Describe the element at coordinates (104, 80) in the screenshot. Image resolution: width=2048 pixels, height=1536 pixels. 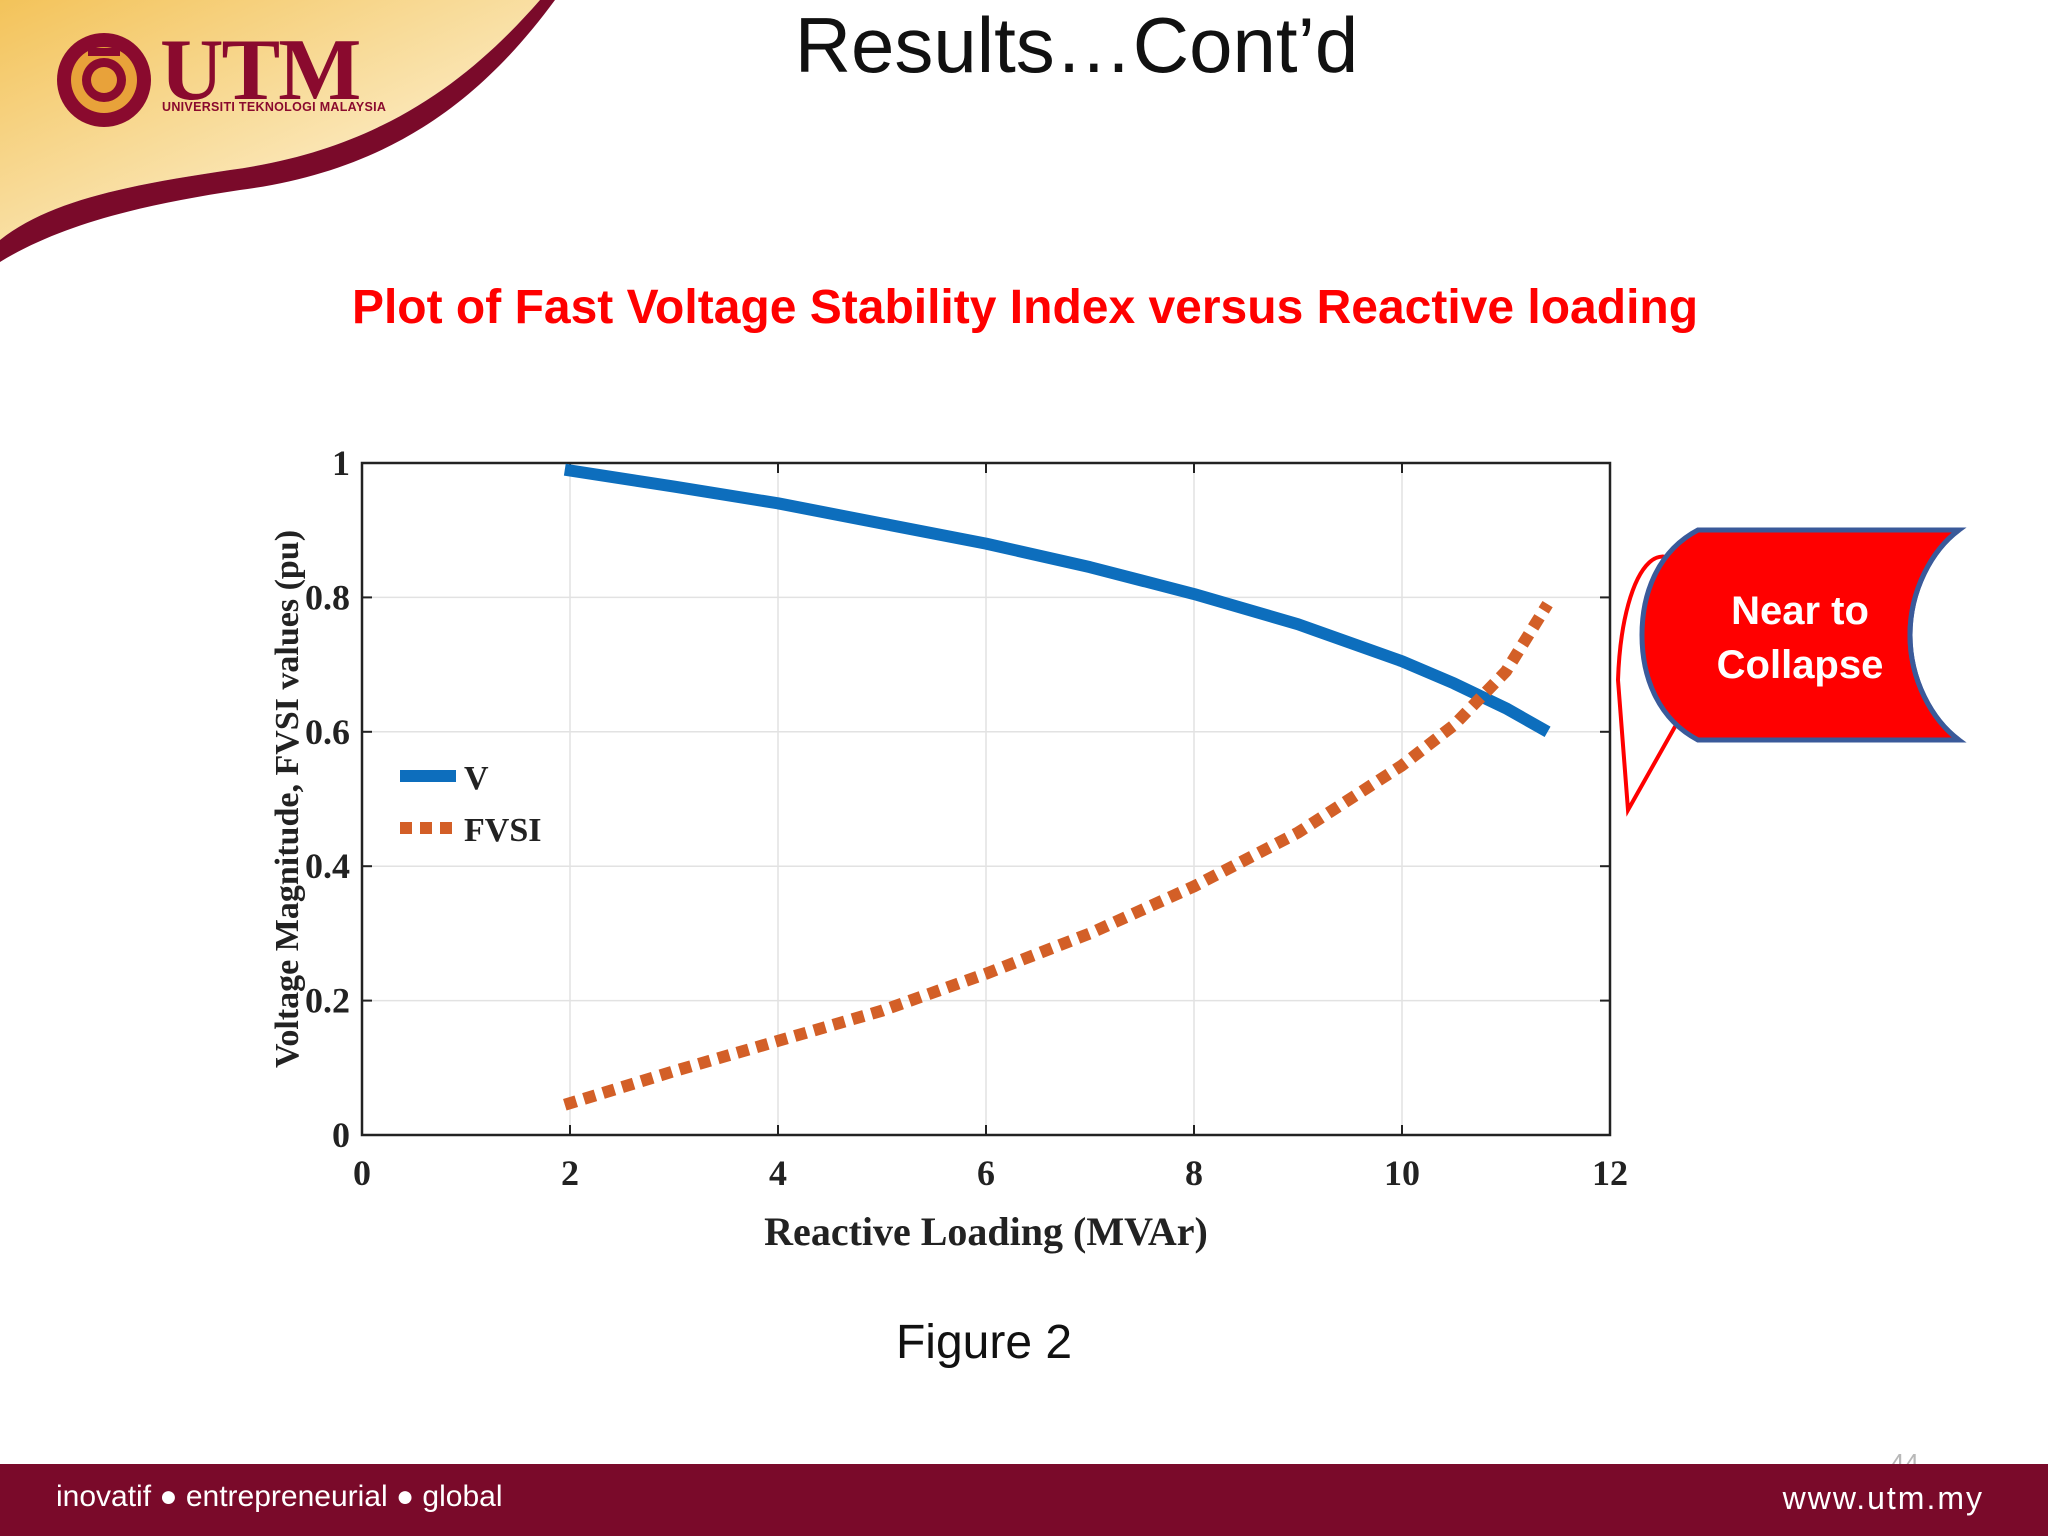
I see `utm-emblem` at that location.